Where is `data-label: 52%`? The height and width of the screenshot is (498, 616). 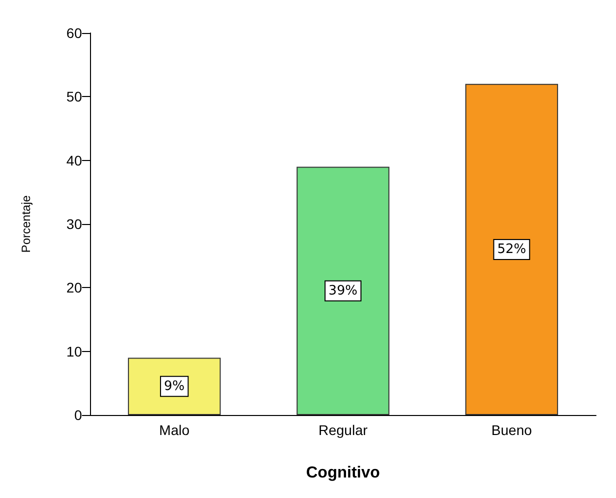
data-label: 52% is located at coordinates (511, 249).